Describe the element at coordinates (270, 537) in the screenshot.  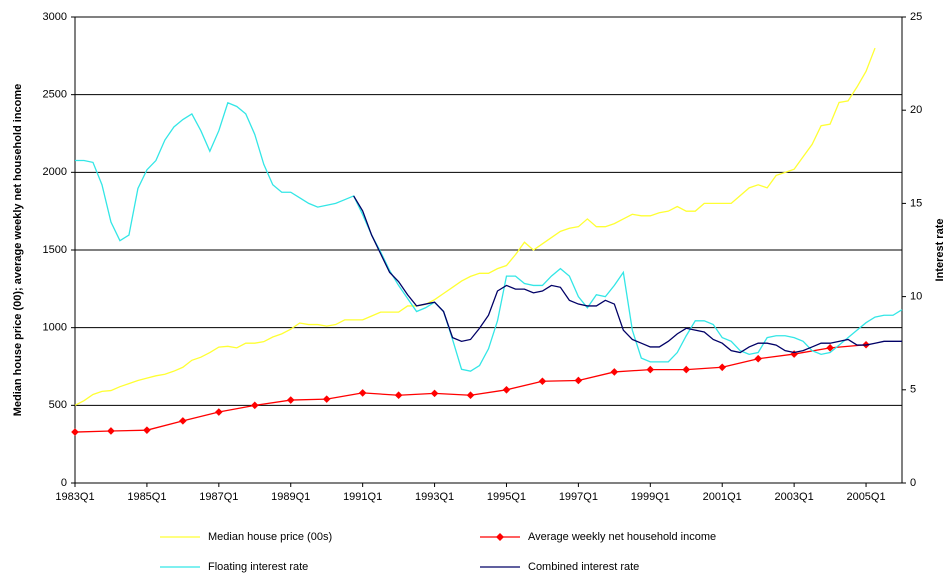
I see `legend-label: Median house price (00s)` at that location.